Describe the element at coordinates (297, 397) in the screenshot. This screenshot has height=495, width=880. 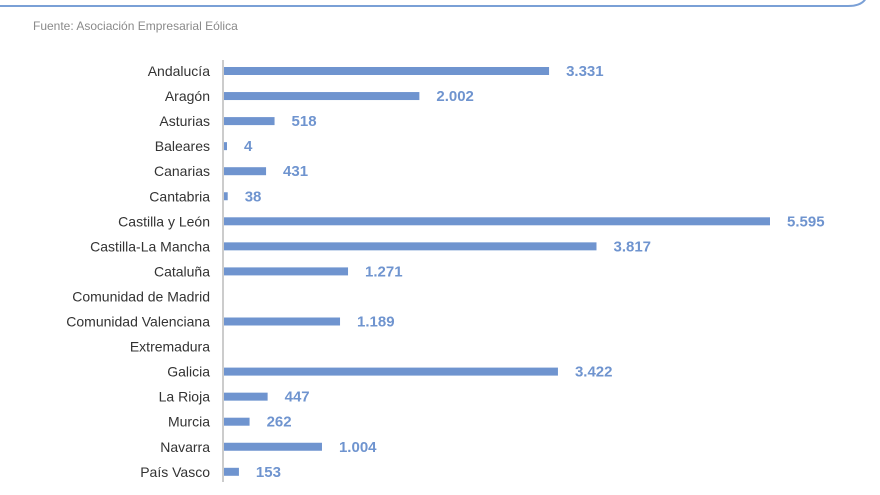
I see `value-label: 447` at that location.